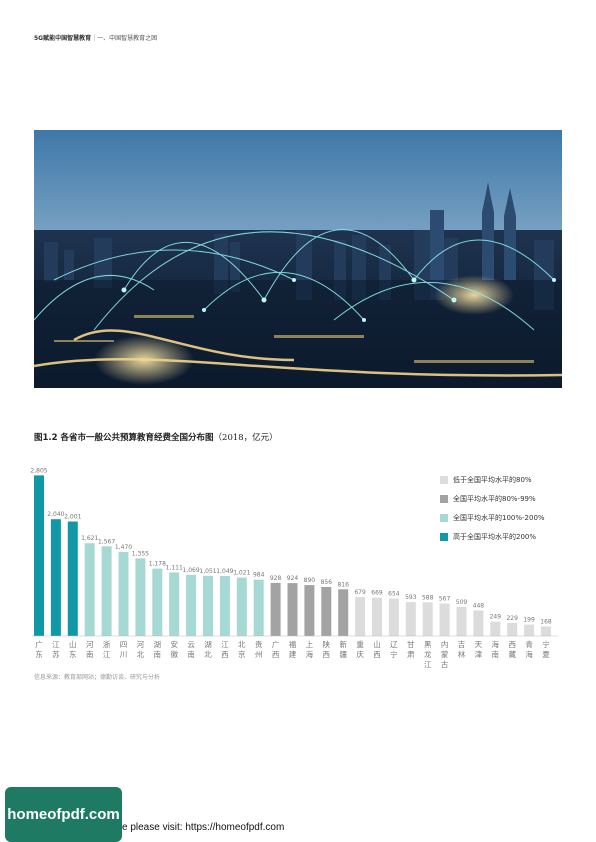  What do you see at coordinates (203, 827) in the screenshot?
I see `footer-link-text: e please visit: https://homeofpdf.com` at bounding box center [203, 827].